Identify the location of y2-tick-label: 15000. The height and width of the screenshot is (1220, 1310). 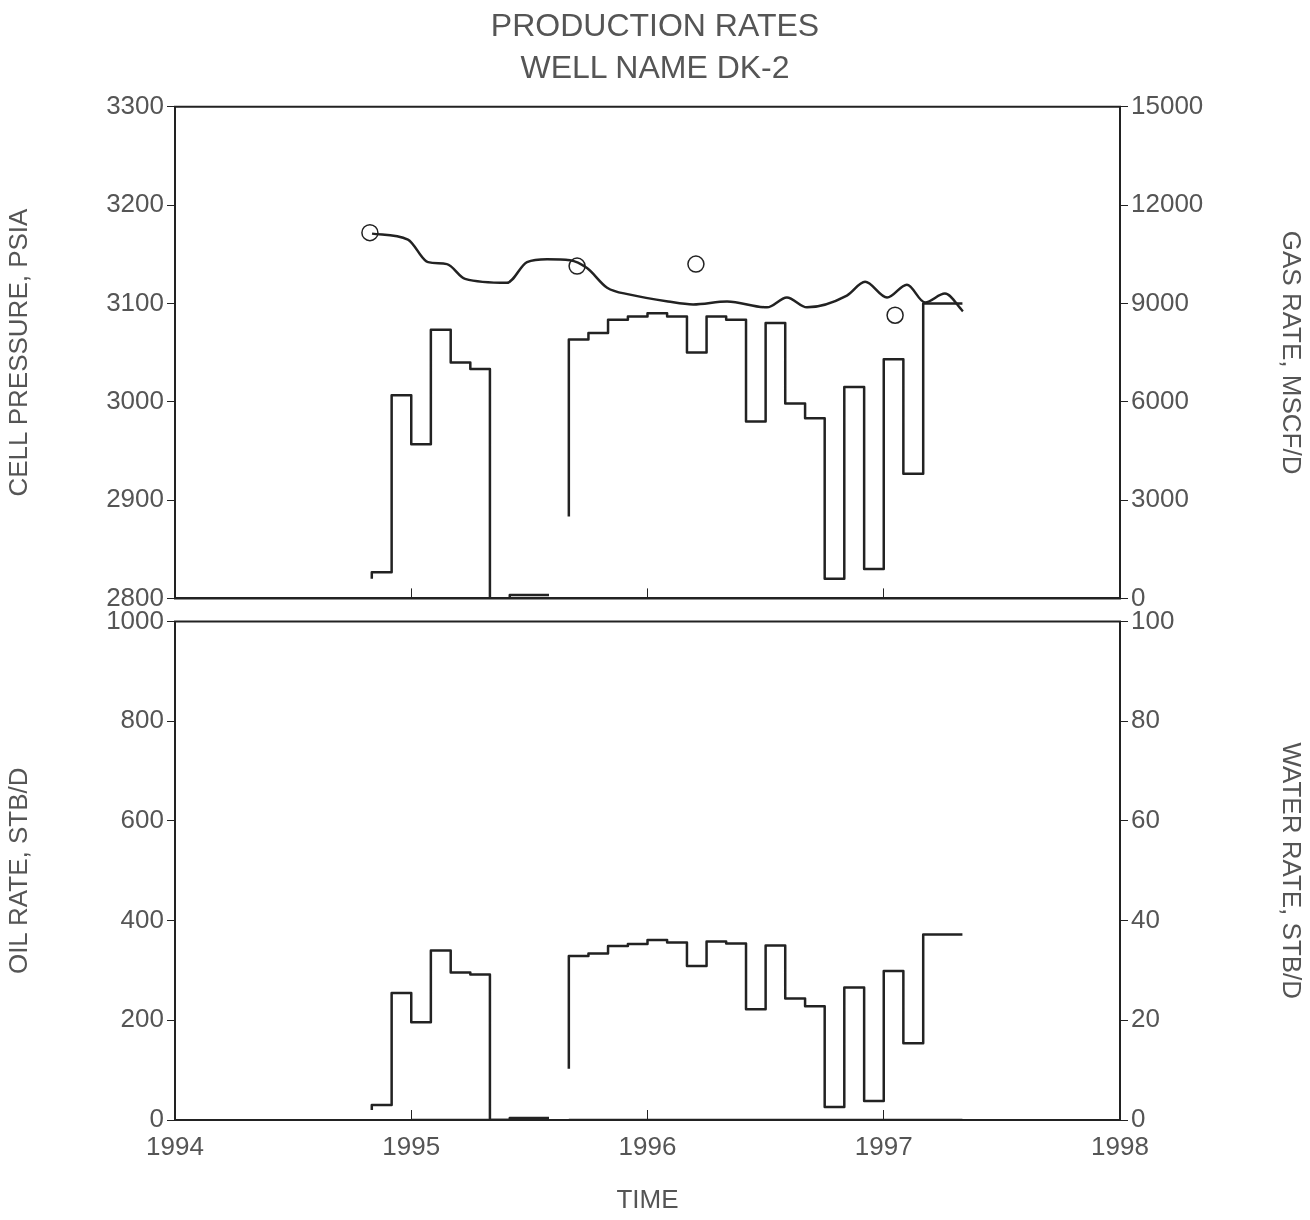
(1167, 104).